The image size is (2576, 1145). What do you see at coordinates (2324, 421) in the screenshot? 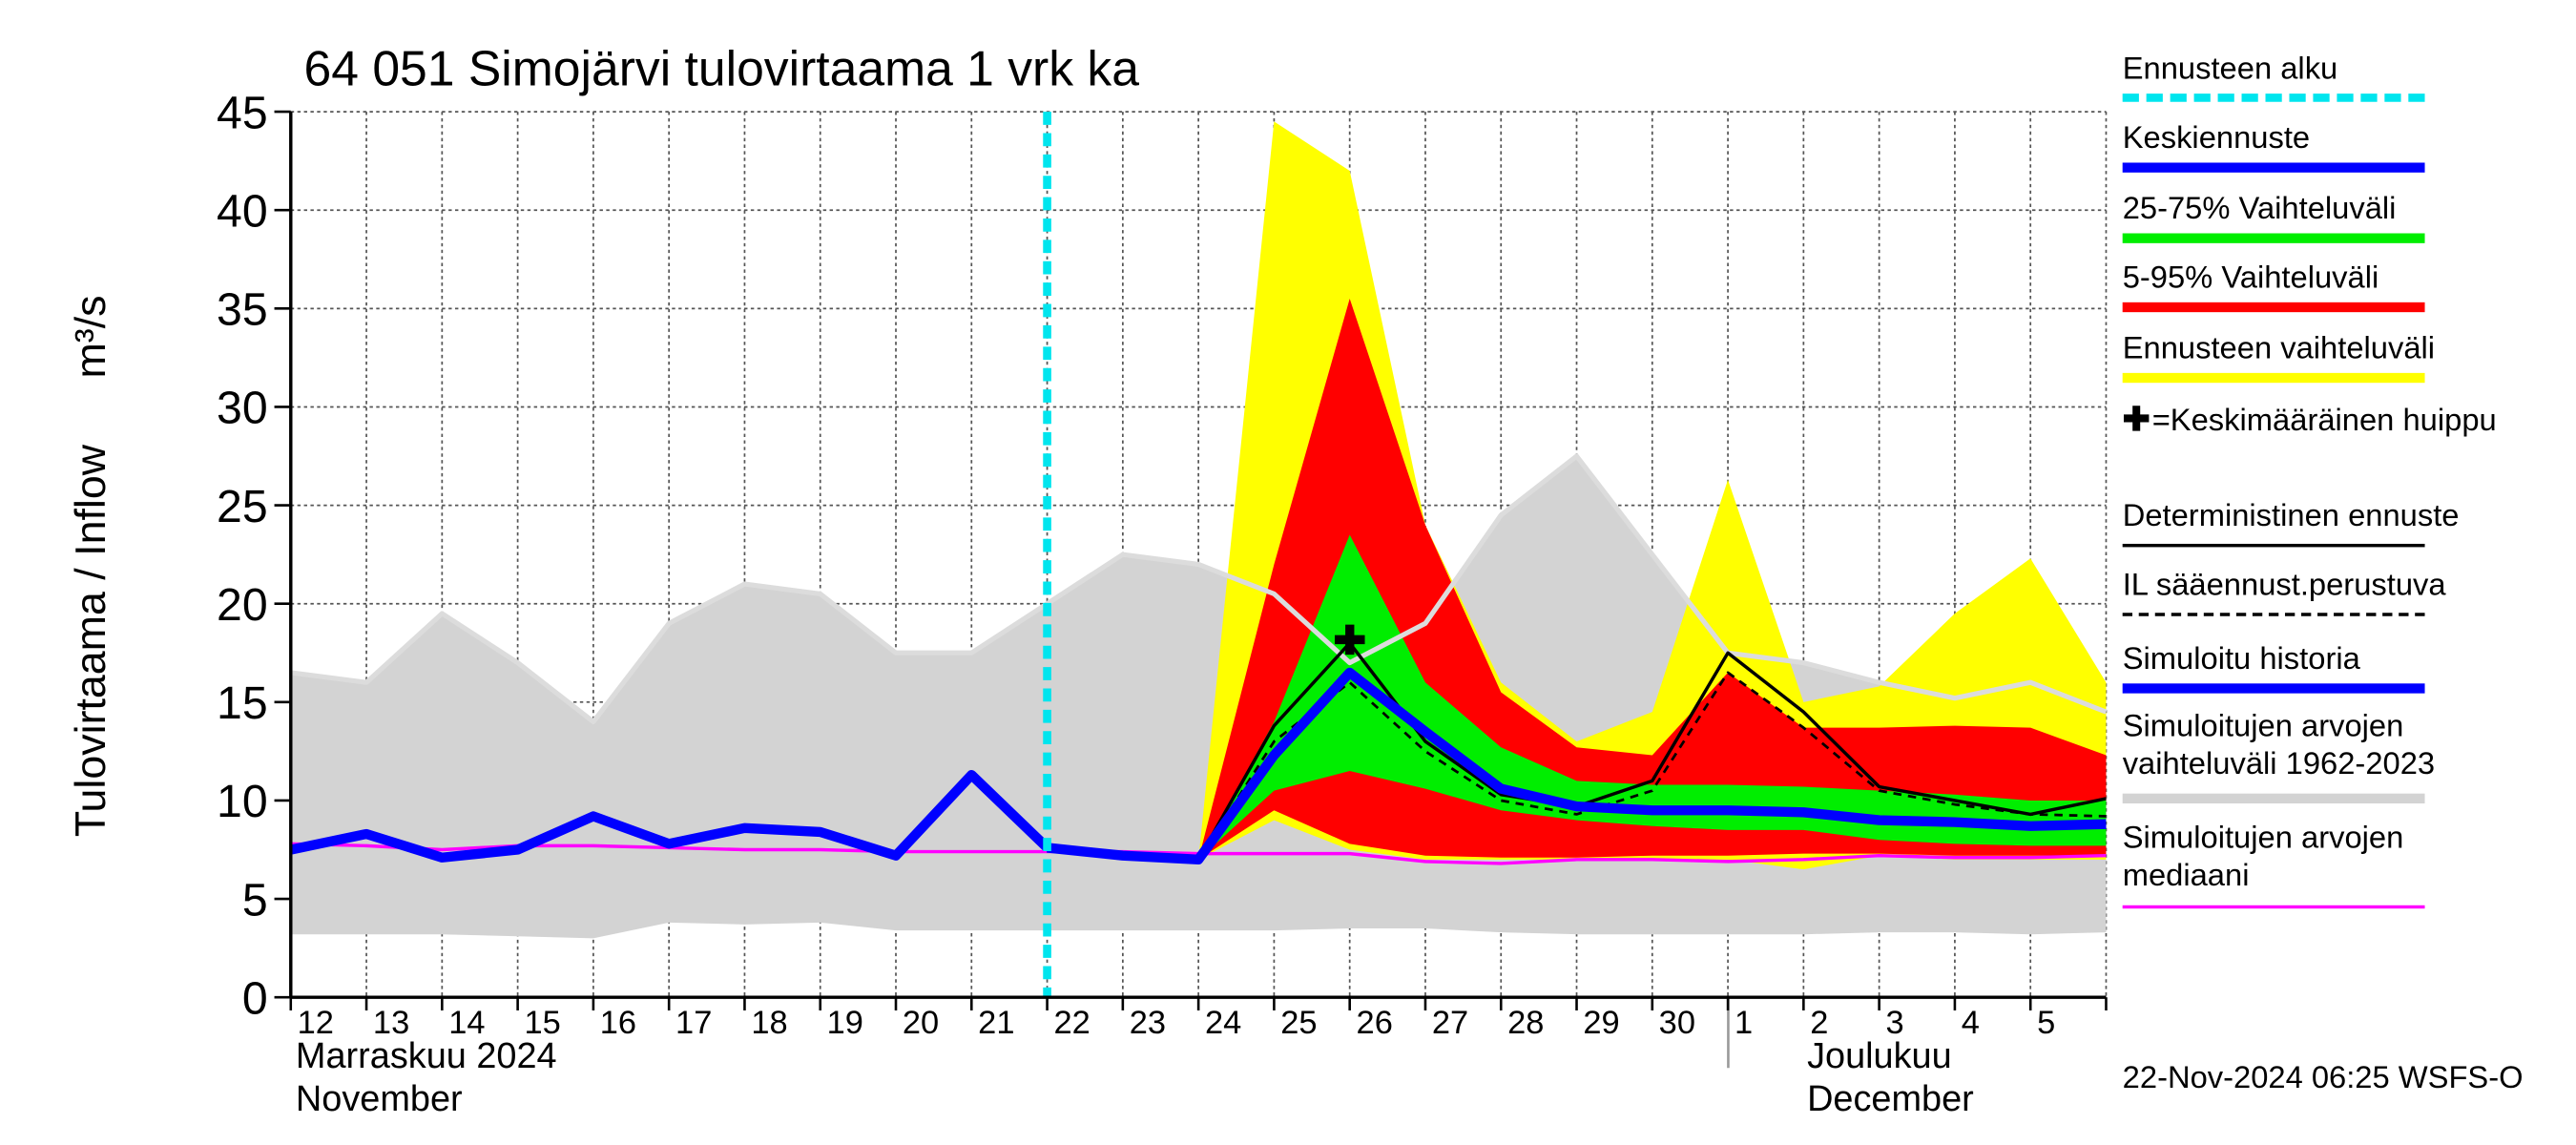
I see `legend-label: =Keskimääräinen huippu` at bounding box center [2324, 421].